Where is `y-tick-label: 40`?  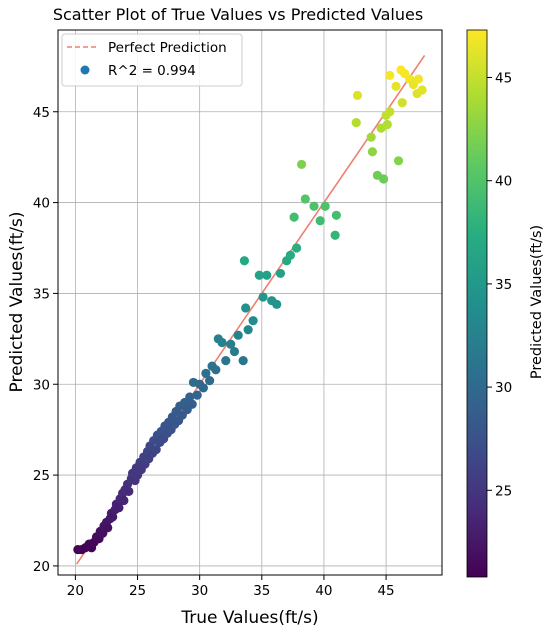
y-tick-label: 40 is located at coordinates (41, 204).